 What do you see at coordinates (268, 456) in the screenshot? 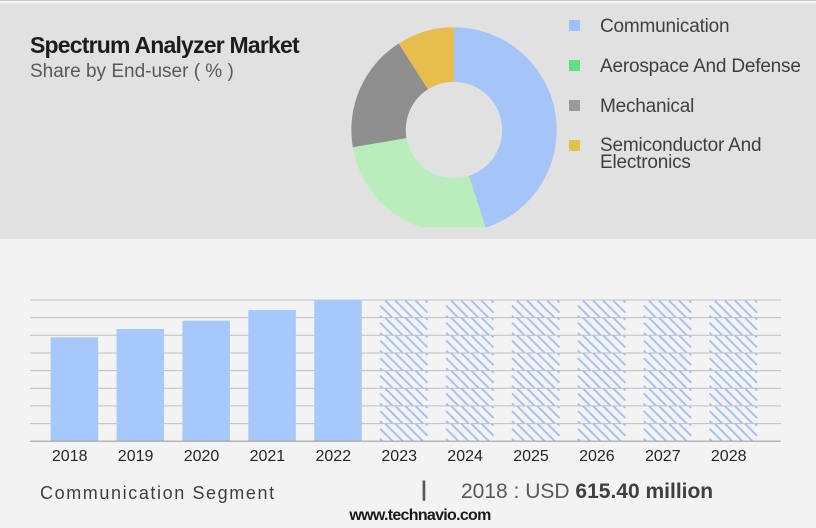
I see `svg-text: 2021` at bounding box center [268, 456].